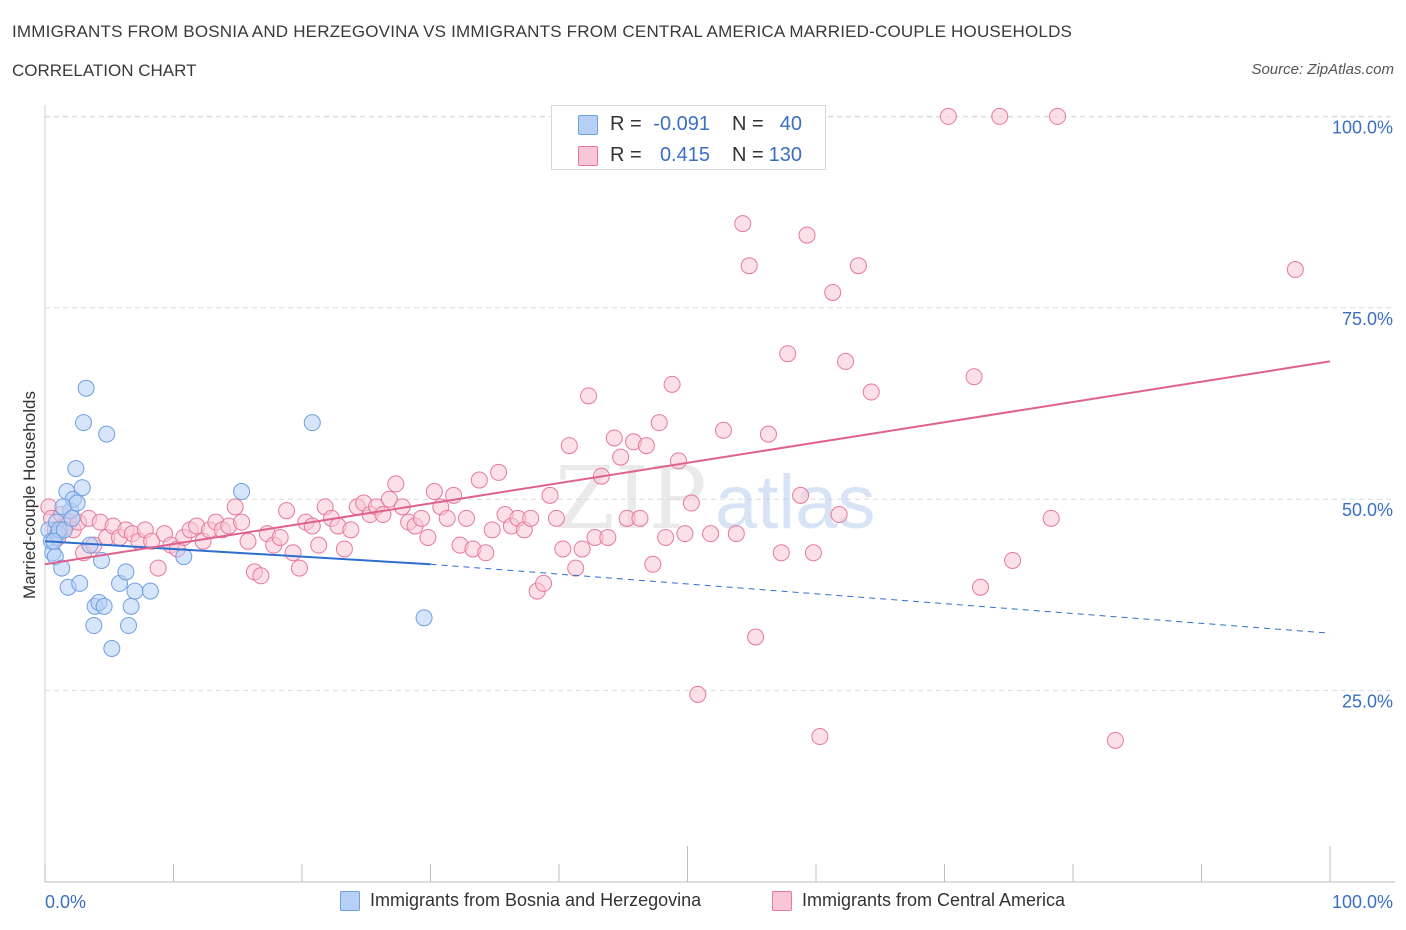 The width and height of the screenshot is (1406, 930). Describe the element at coordinates (1362, 902) in the screenshot. I see `x-tick-label: 100.0%` at that location.